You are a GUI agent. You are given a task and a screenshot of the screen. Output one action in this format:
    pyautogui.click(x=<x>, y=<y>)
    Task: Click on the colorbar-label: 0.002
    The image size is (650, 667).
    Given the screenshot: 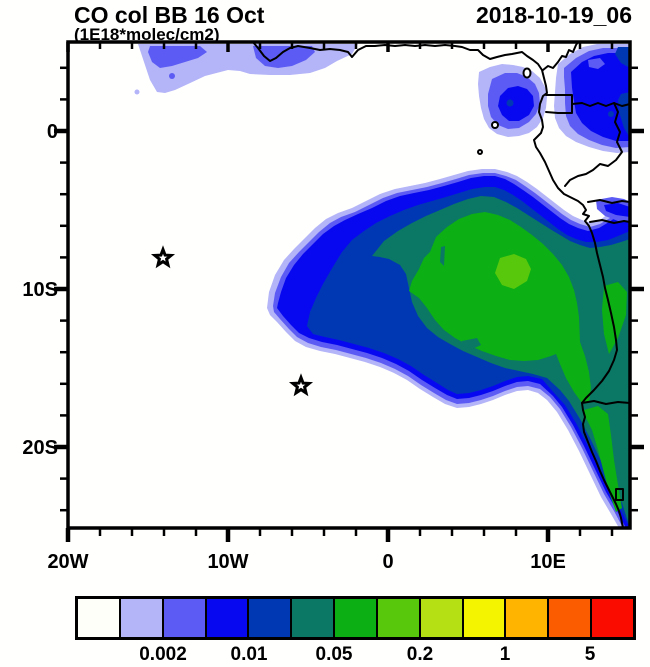 What is the action you would take?
    pyautogui.click(x=163, y=654)
    